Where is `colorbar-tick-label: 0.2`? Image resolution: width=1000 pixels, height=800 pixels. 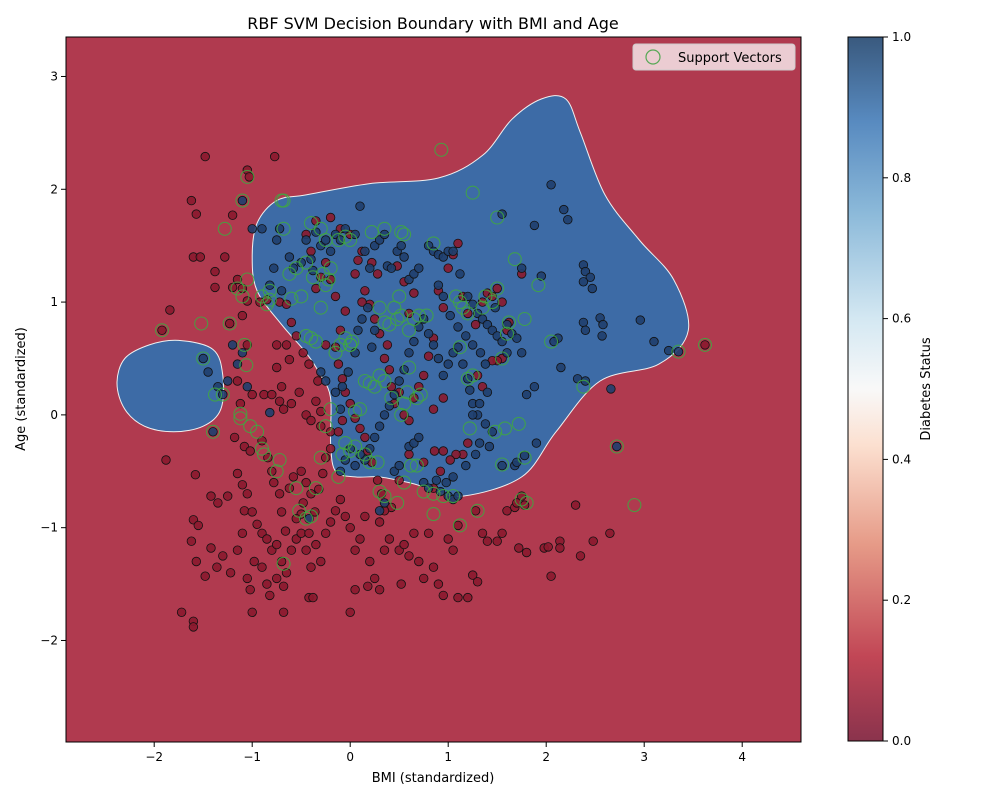
colorbar-tick-label: 0.2 is located at coordinates (901, 600).